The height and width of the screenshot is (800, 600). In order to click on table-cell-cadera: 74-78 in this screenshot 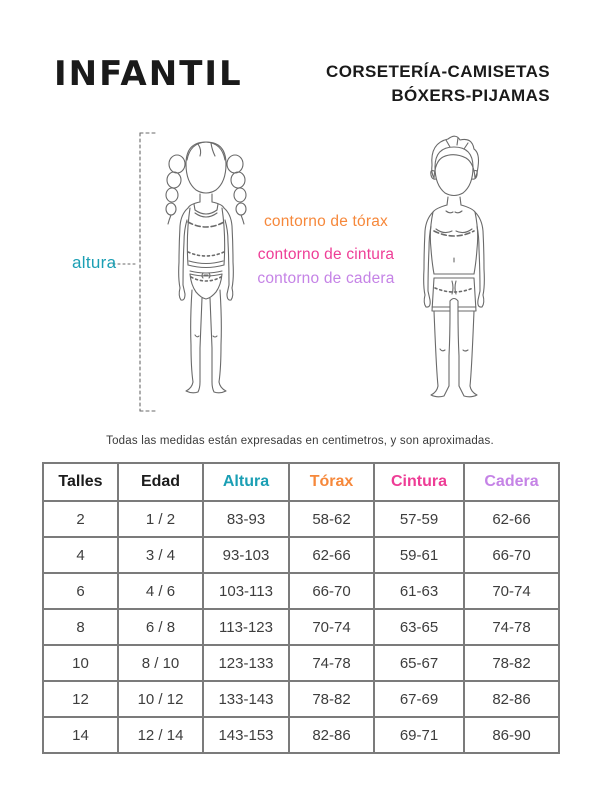, I will do `click(511, 627)`.